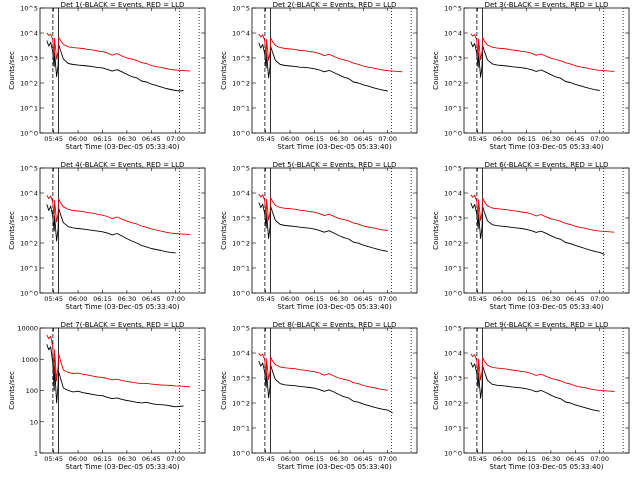 This screenshot has width=640, height=480. I want to click on panel-title: Det 9(-BLACK = Events, RED = LLD, so click(547, 325).